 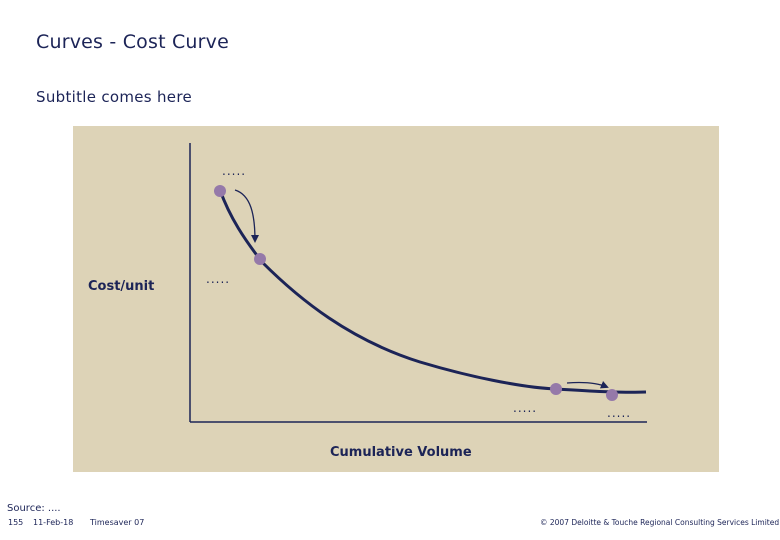 What do you see at coordinates (121, 286) in the screenshot?
I see `y-axis-label: Cost/unit` at bounding box center [121, 286].